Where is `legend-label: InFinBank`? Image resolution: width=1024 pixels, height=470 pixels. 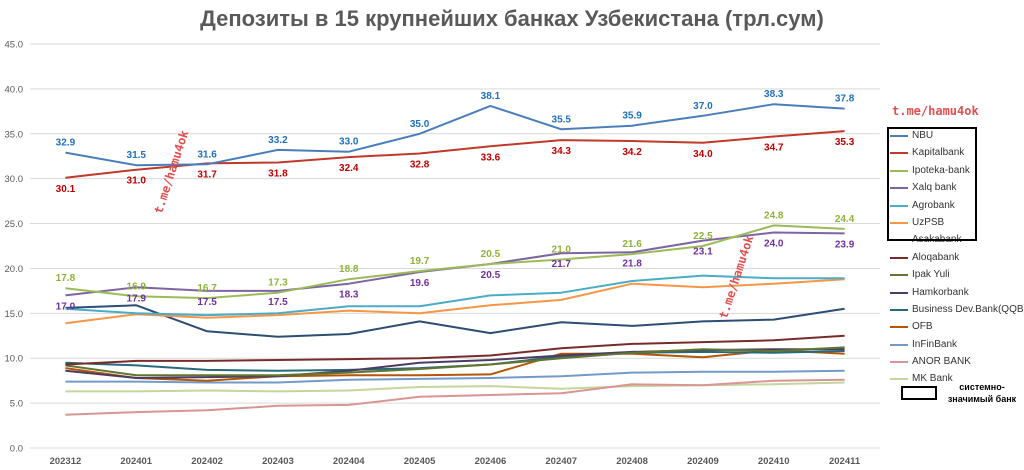
legend-label: InFinBank is located at coordinates (935, 344).